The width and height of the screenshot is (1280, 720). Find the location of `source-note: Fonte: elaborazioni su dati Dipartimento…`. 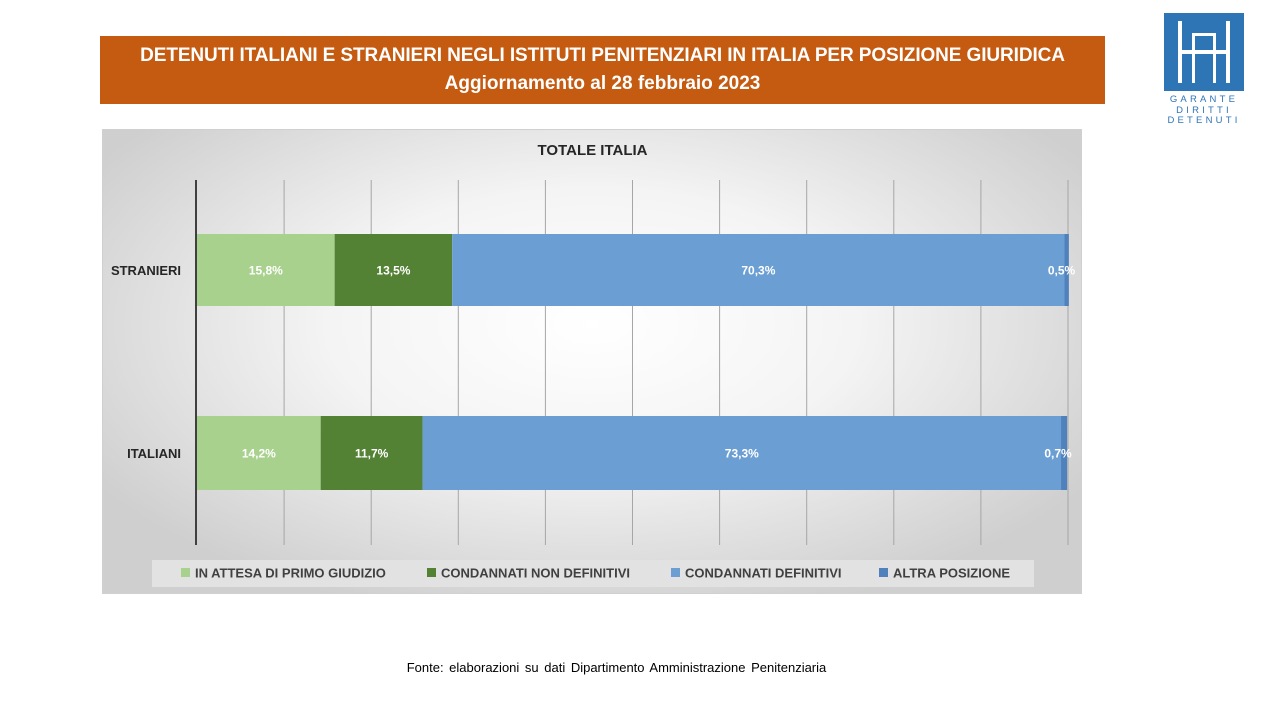

source-note: Fonte: elaborazioni su dati Dipartimento… is located at coordinates (616, 667).